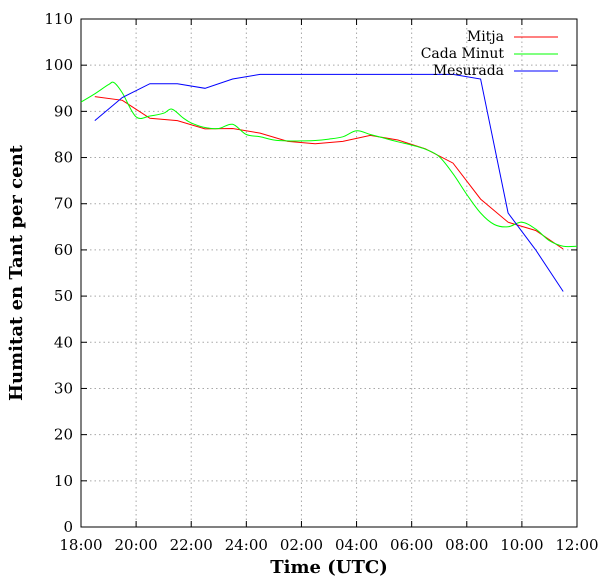 This screenshot has height=576, width=604. What do you see at coordinates (521, 545) in the screenshot?
I see `x-tick-label: 10:00` at bounding box center [521, 545].